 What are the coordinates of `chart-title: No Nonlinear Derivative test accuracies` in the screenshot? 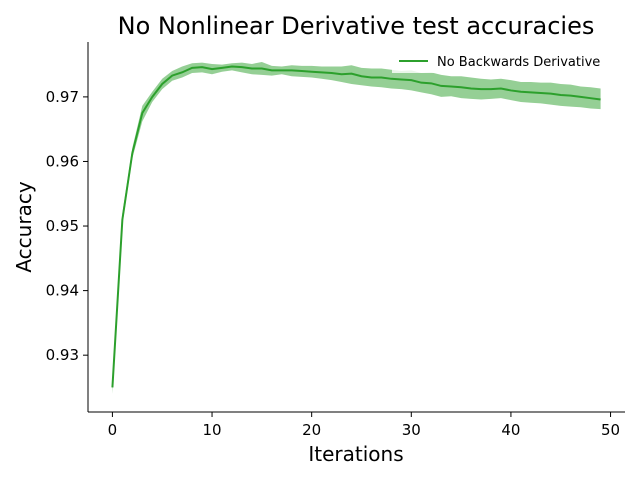 It's located at (356, 26).